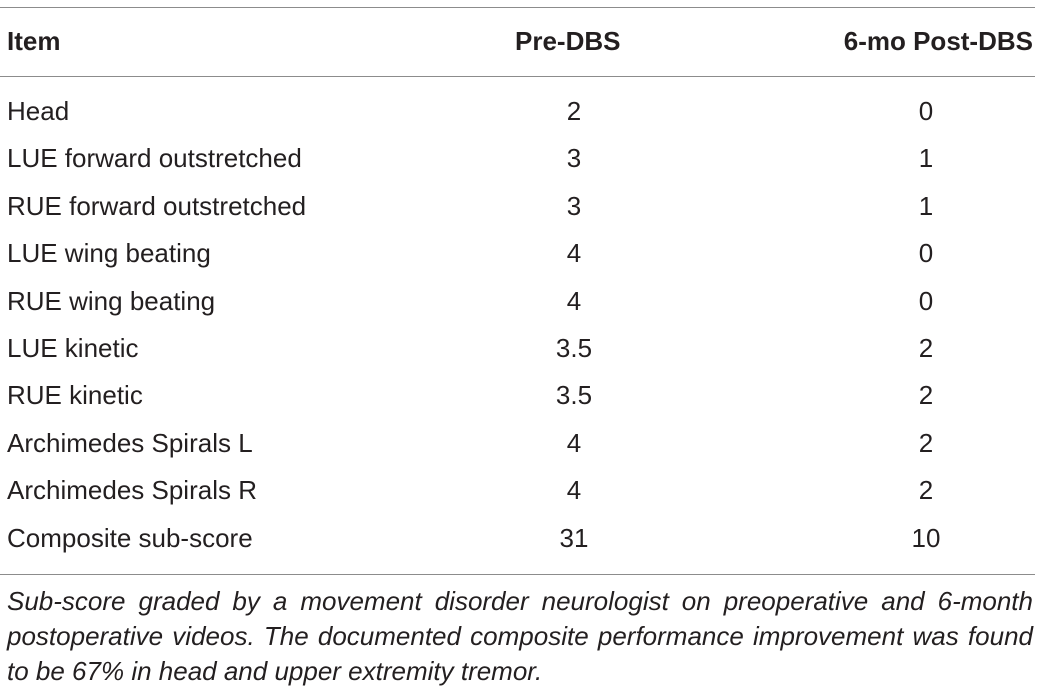 This screenshot has height=697, width=1041. Describe the element at coordinates (568, 41) in the screenshot. I see `header-pre-dbs: Pre-DBS` at that location.